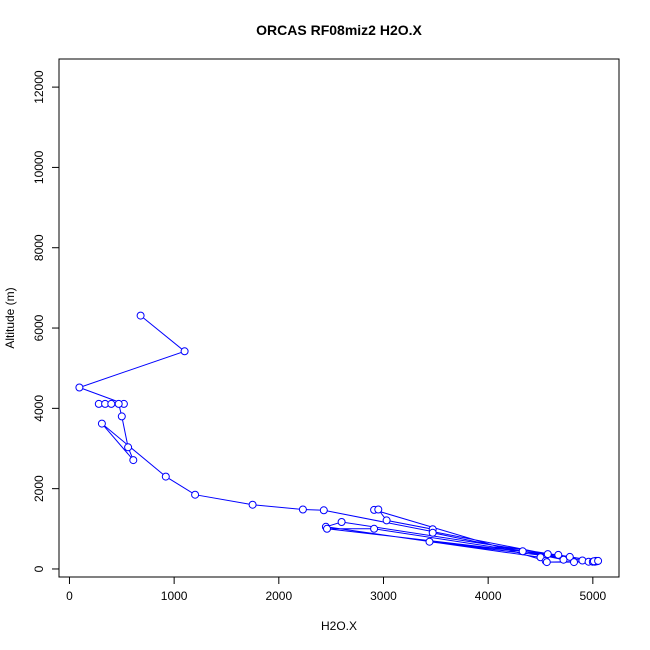 Image resolution: width=650 pixels, height=650 pixels. What do you see at coordinates (39, 167) in the screenshot?
I see `y-tick-label: 10000` at bounding box center [39, 167].